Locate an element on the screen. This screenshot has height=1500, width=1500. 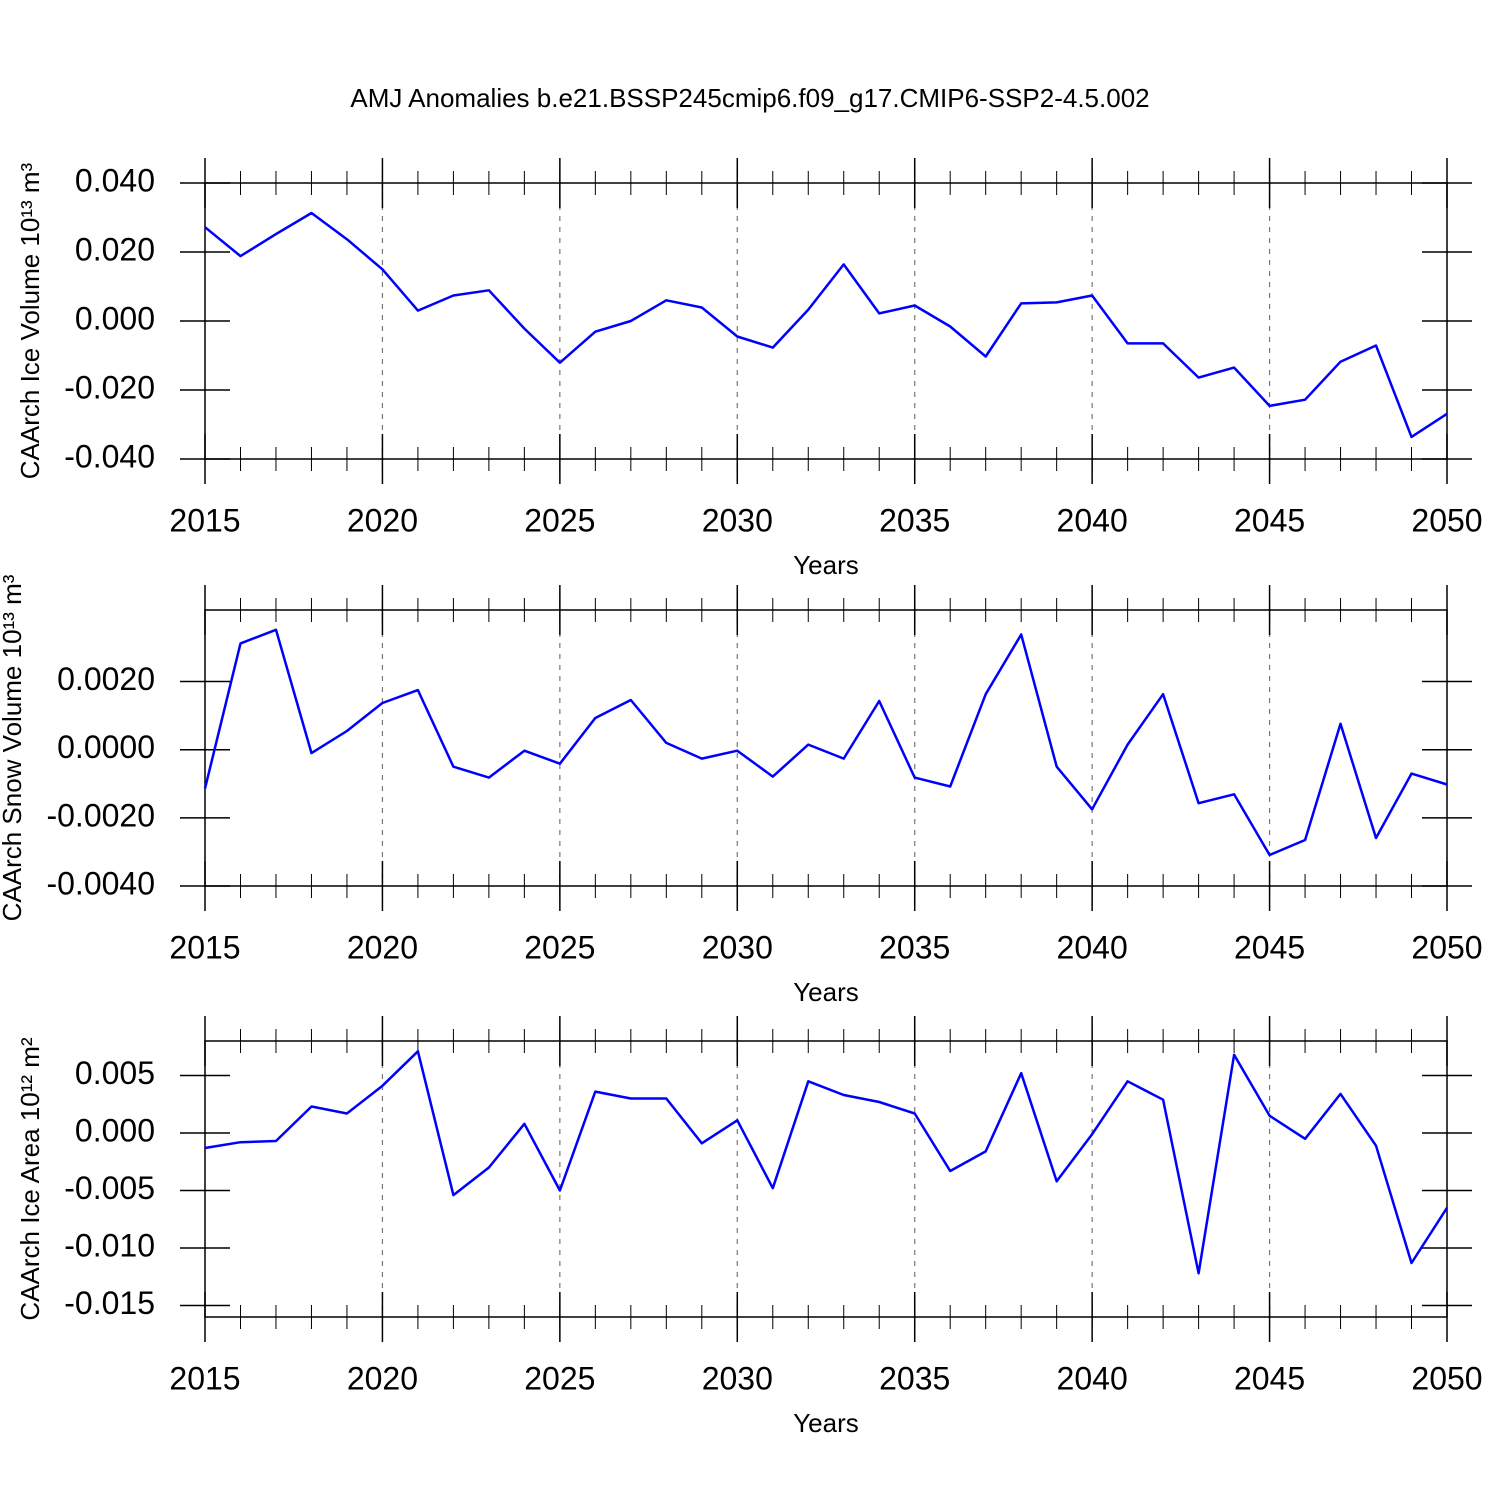
y-tick-label: 0.040 is located at coordinates (115, 180).